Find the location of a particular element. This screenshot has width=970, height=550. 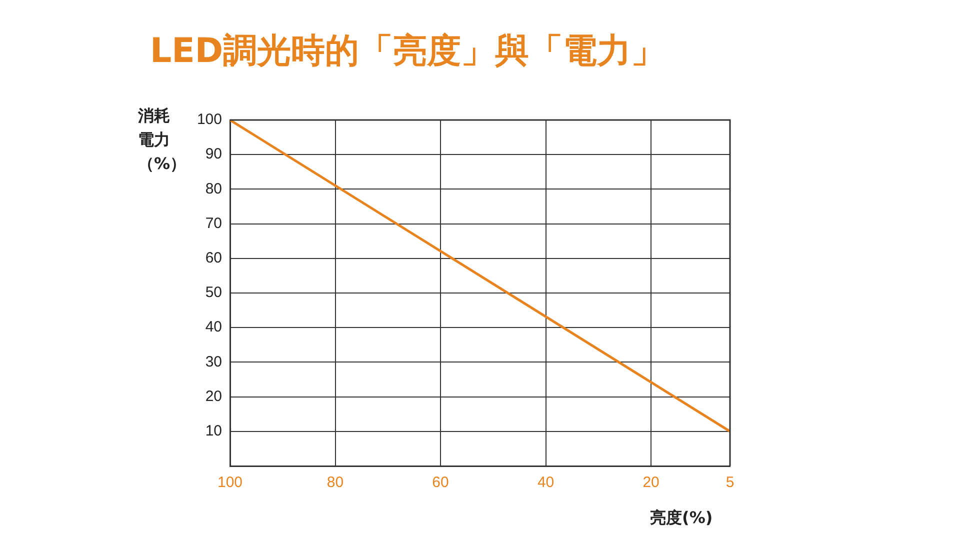

y-tick-label: 50 is located at coordinates (213, 293).